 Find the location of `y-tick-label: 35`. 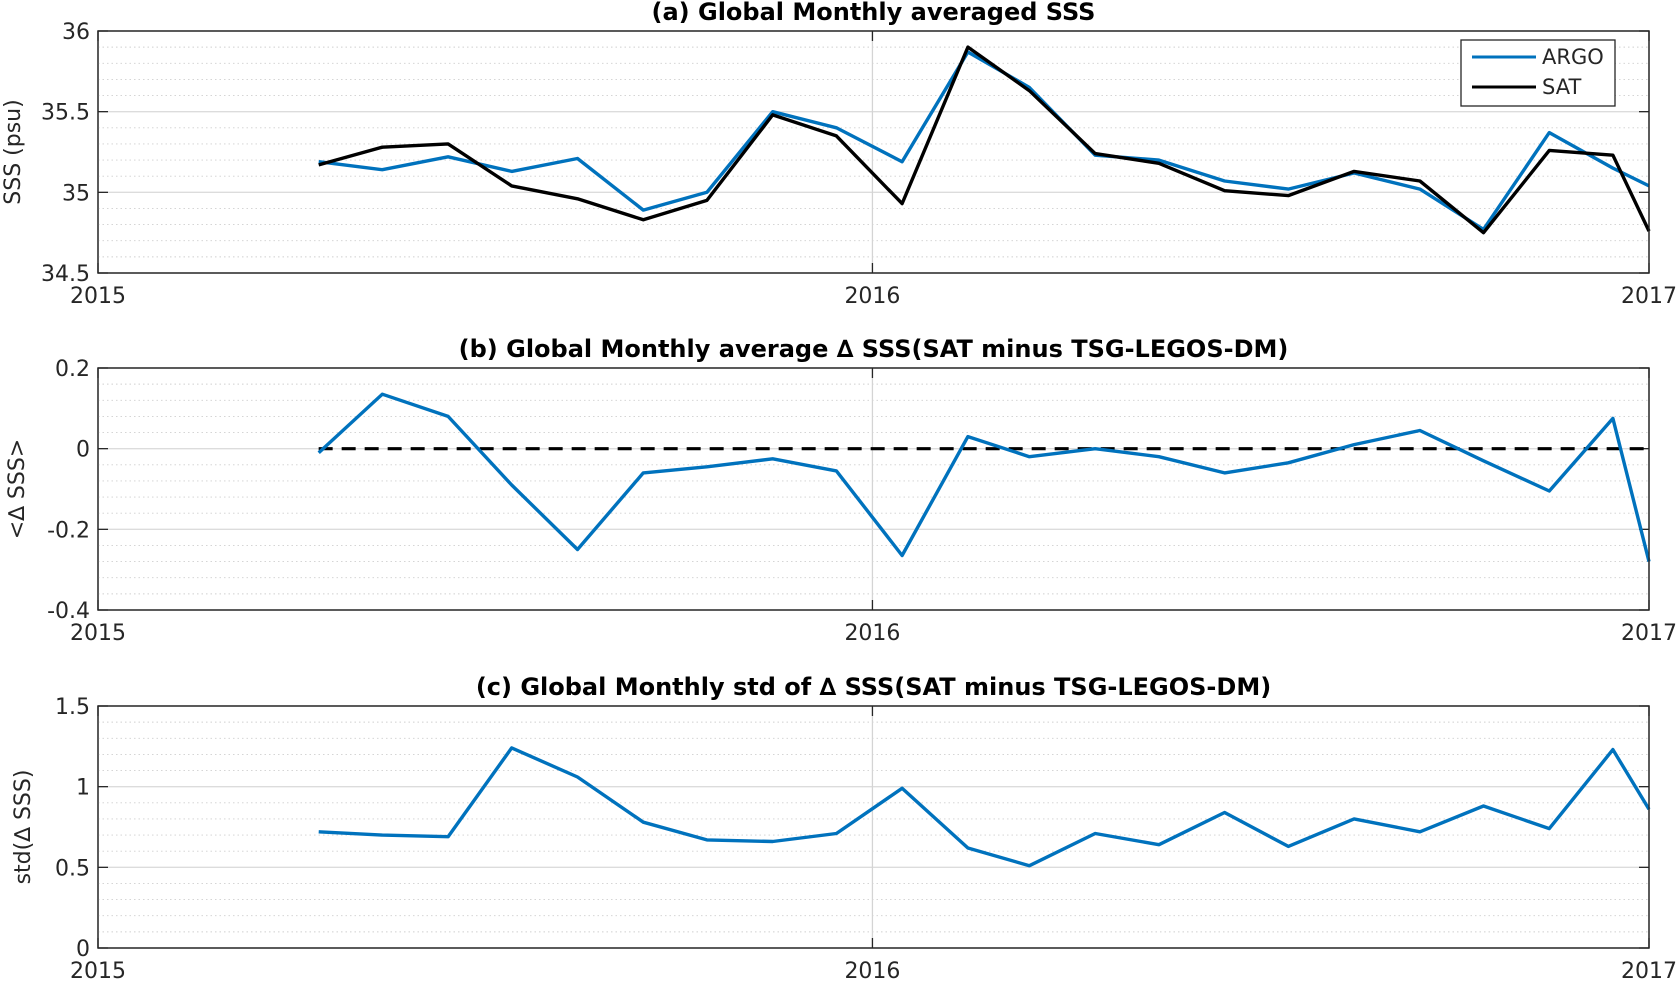

y-tick-label: 35 is located at coordinates (76, 193).